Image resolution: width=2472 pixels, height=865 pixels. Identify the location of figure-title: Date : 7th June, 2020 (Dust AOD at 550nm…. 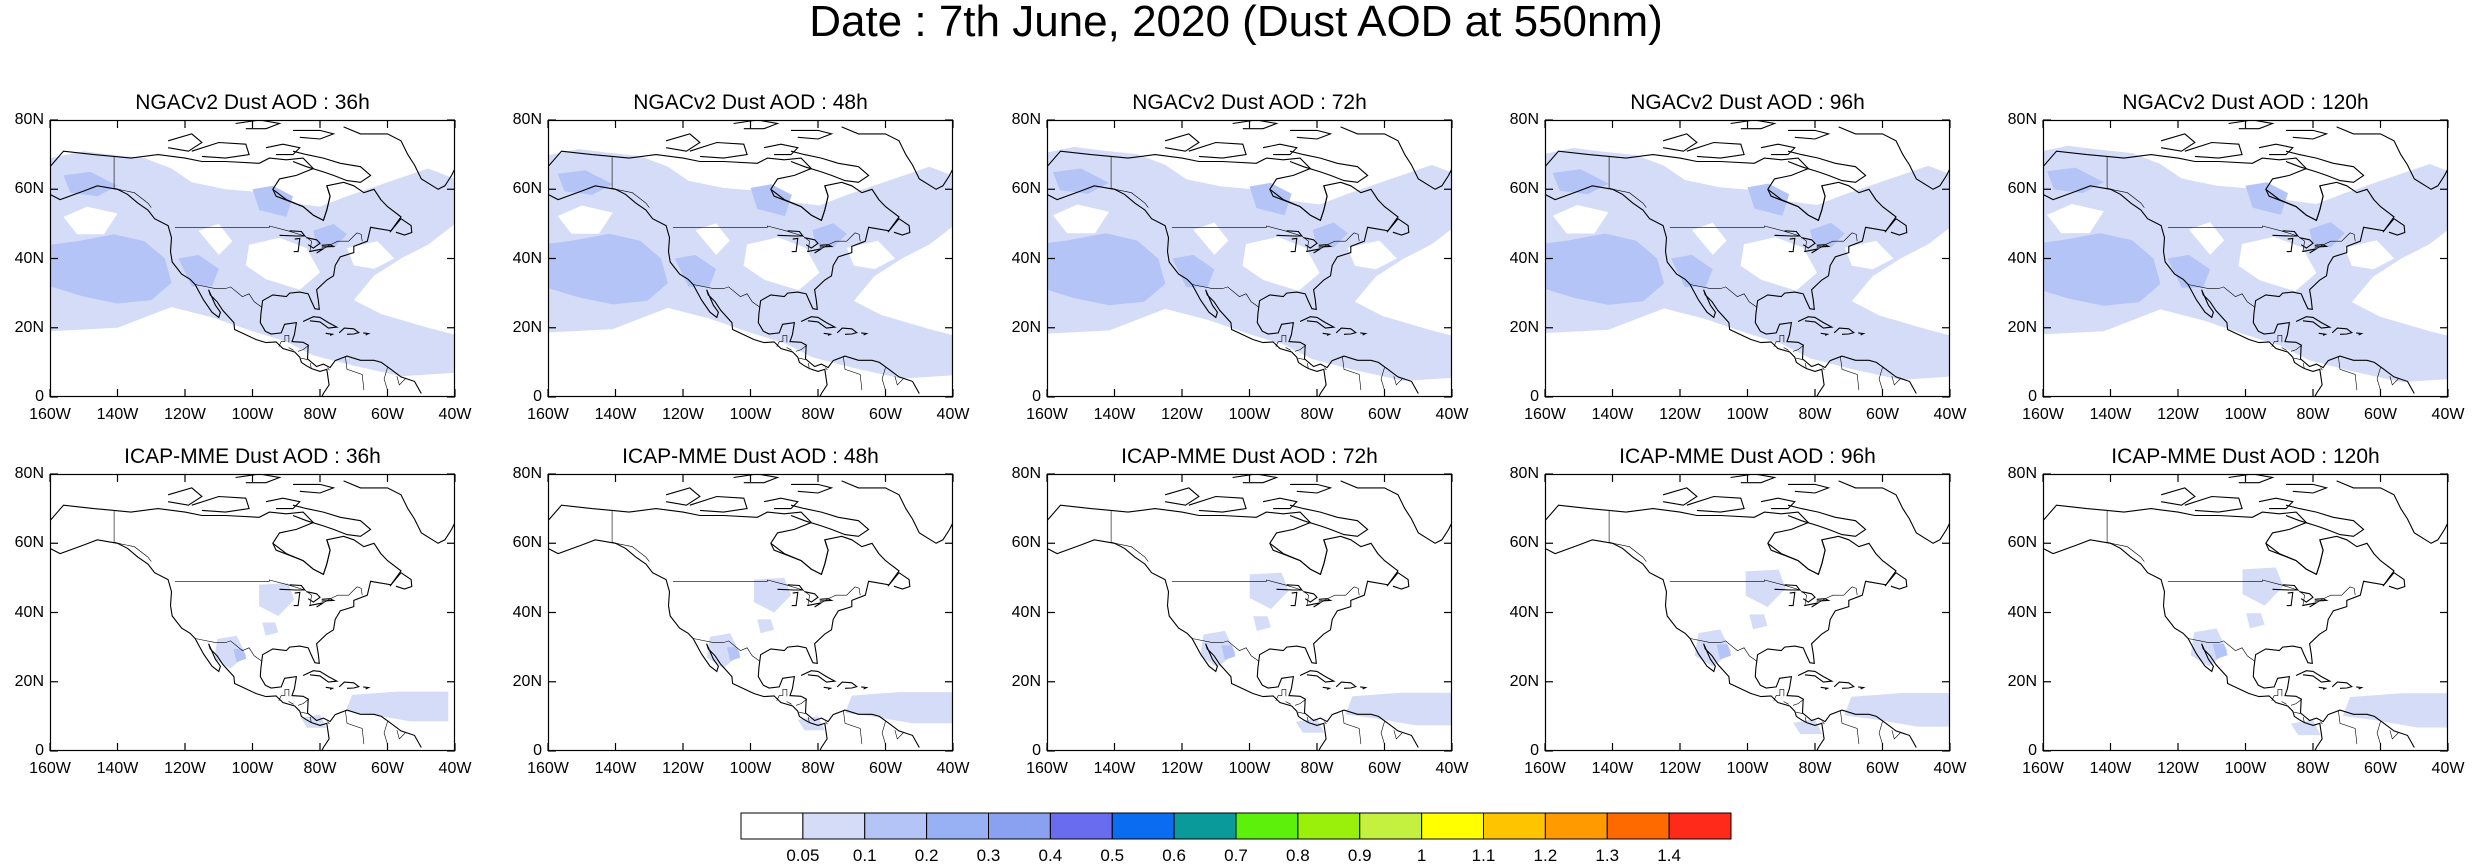
(1236, 23).